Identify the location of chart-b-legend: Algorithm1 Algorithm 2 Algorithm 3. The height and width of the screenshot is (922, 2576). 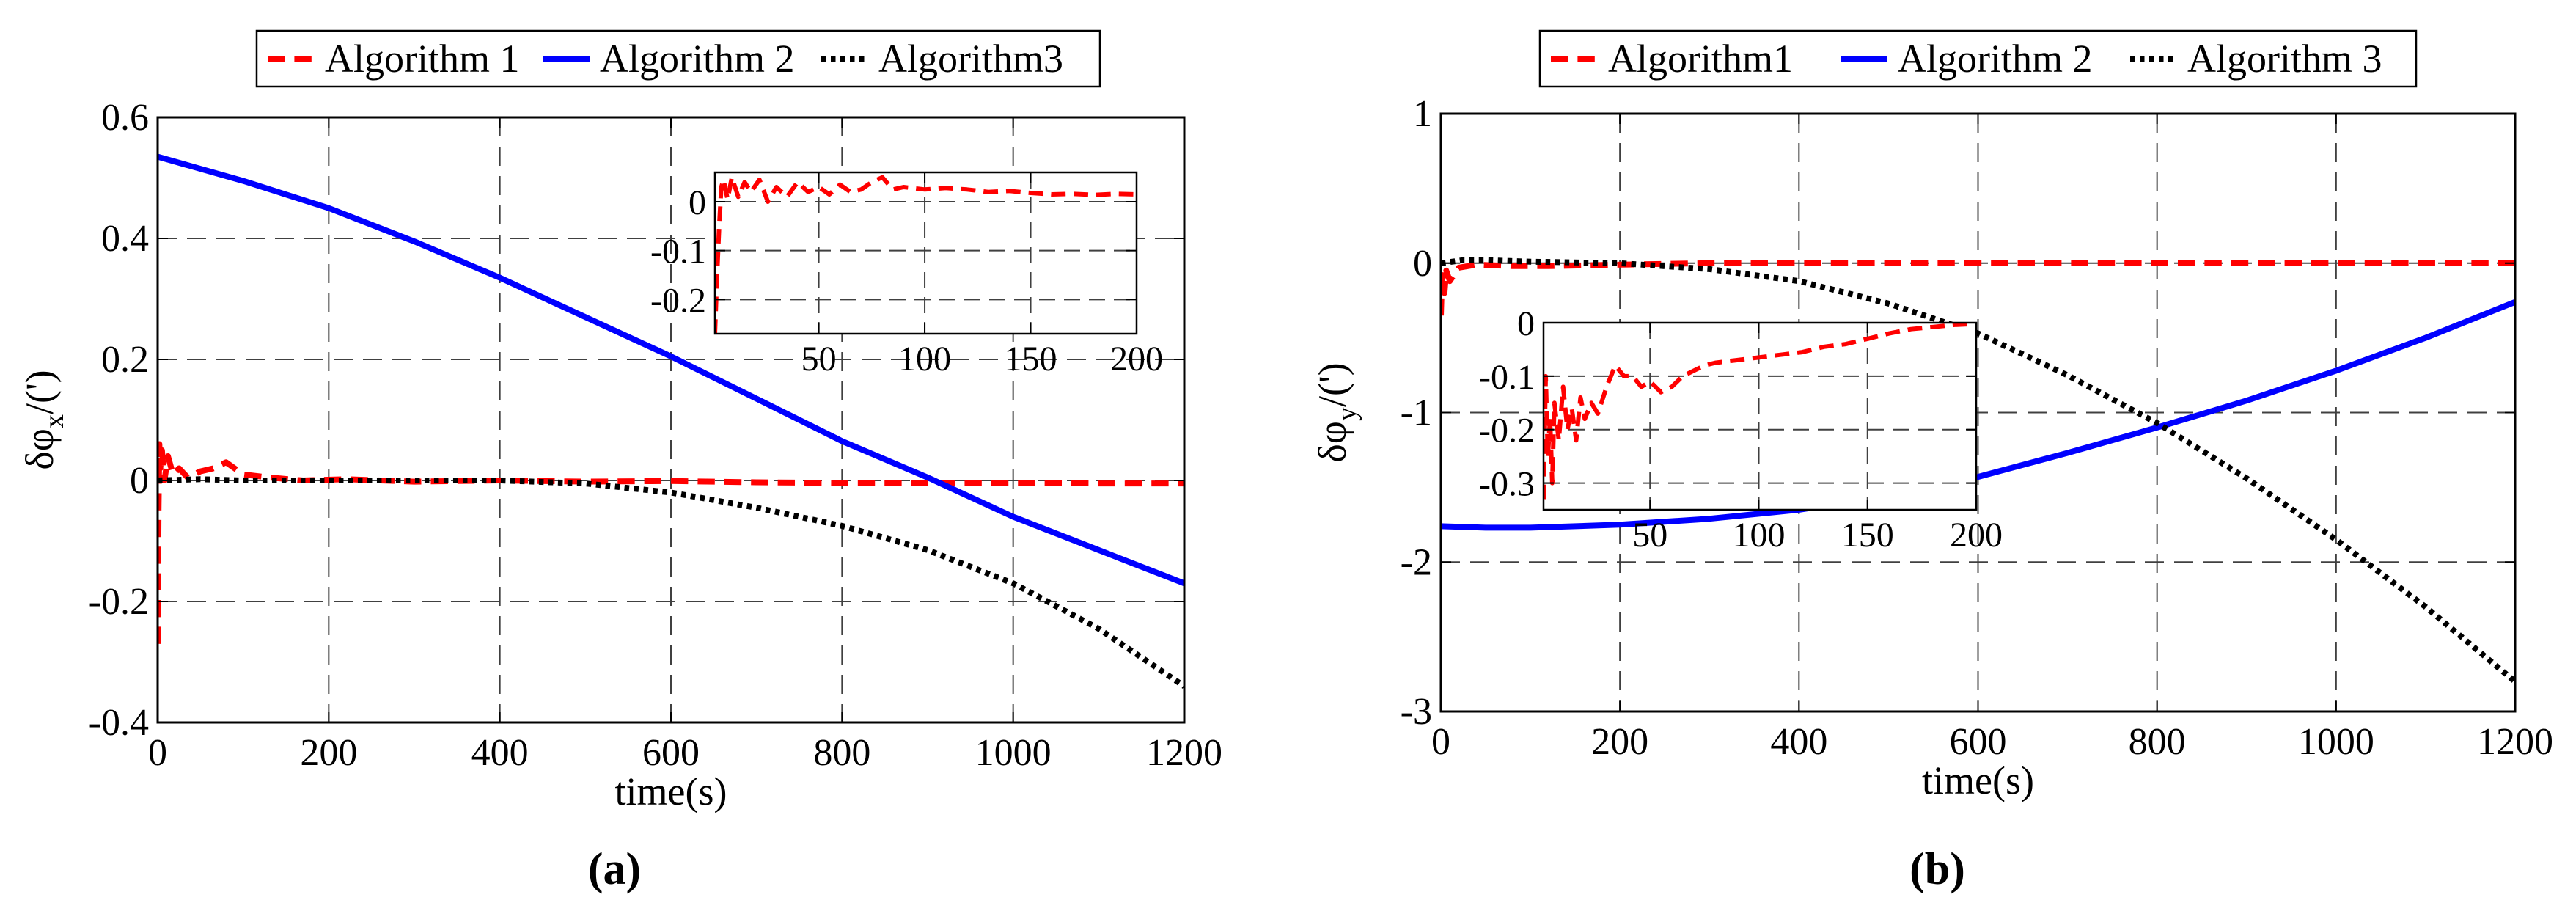
(1978, 58).